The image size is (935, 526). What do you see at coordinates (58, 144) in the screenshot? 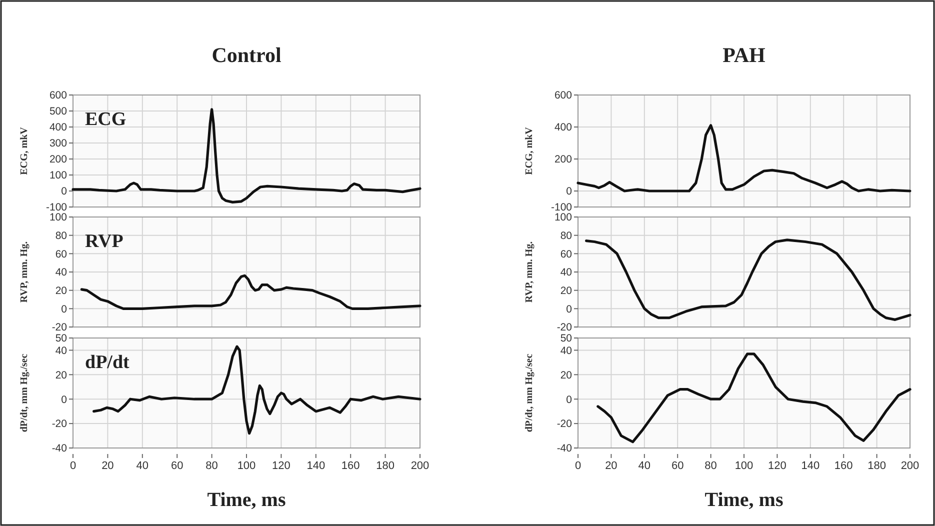
I see `y-tick-label: 300` at bounding box center [58, 144].